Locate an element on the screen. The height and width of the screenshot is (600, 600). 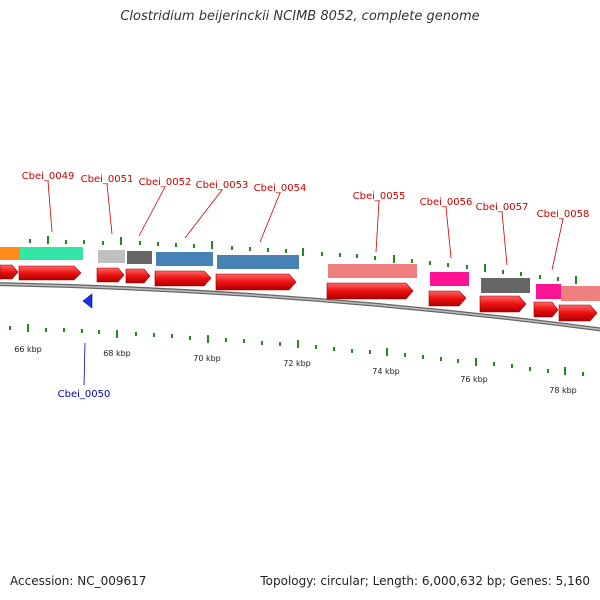
gene-label-cbei-0050: Cbei_0050 is located at coordinates (84, 394).